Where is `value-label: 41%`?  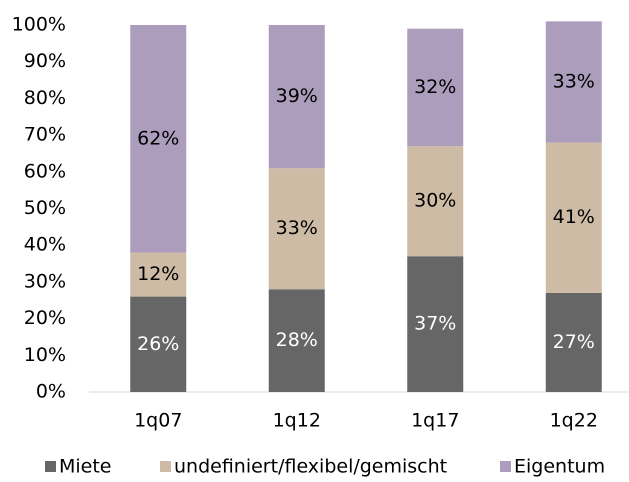 value-label: 41% is located at coordinates (574, 217).